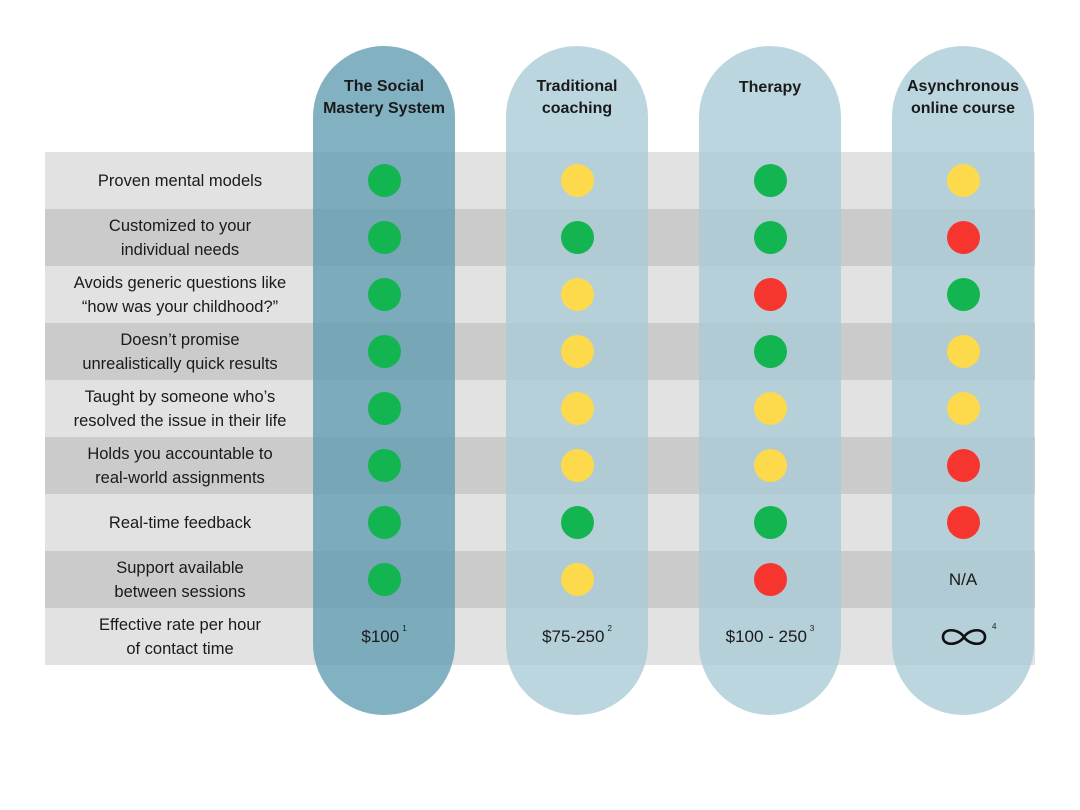 This screenshot has height=810, width=1080. I want to click on row-label: Customized to your individual needs, so click(180, 237).